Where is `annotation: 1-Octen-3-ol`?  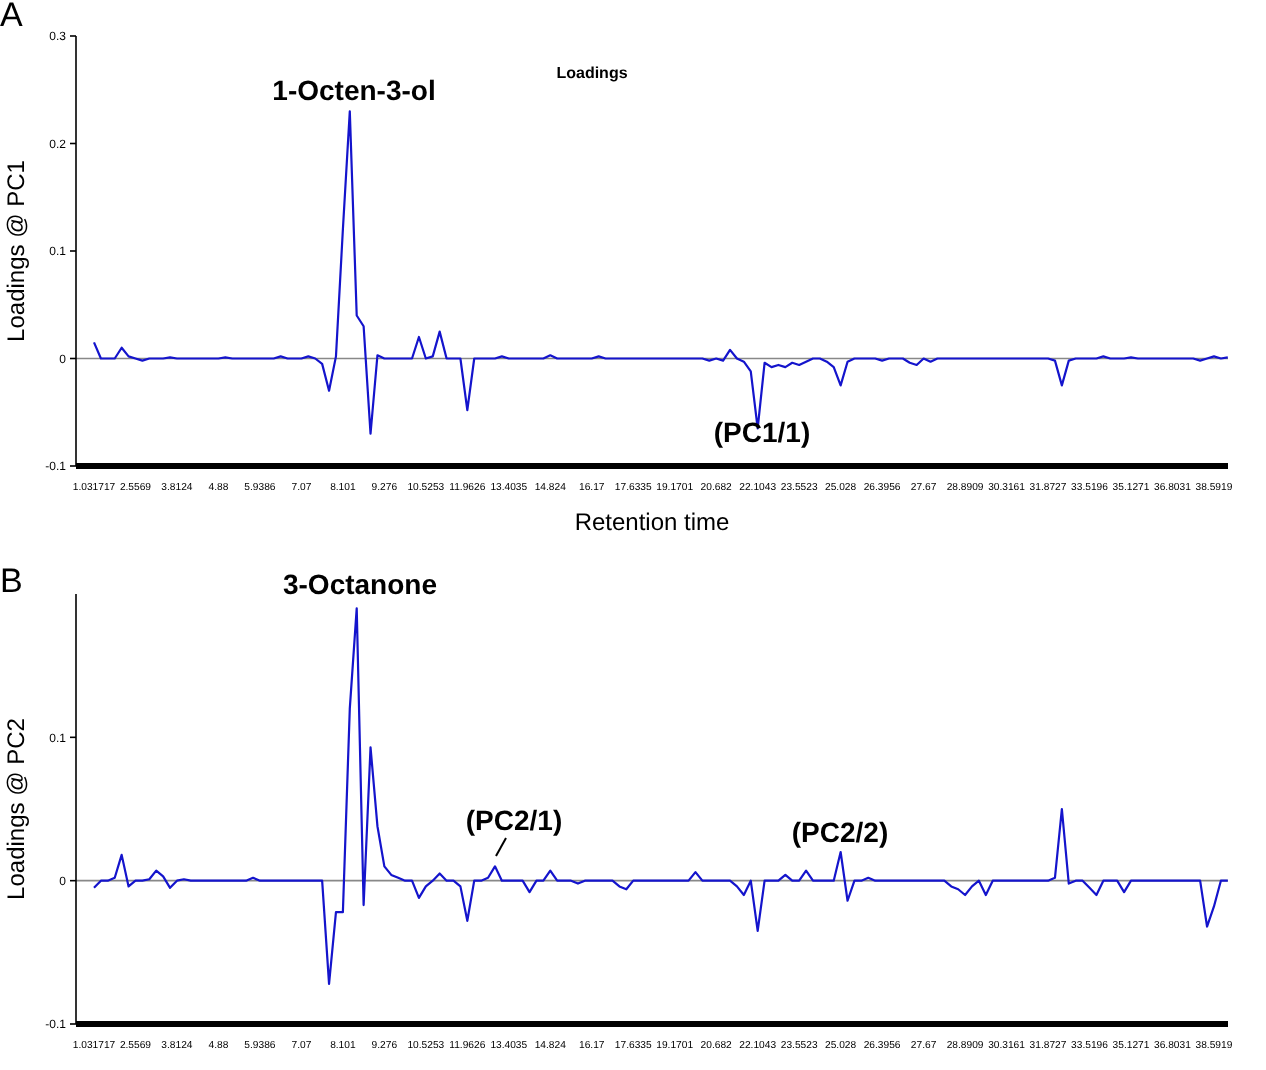
annotation: 1-Octen-3-ol is located at coordinates (354, 90).